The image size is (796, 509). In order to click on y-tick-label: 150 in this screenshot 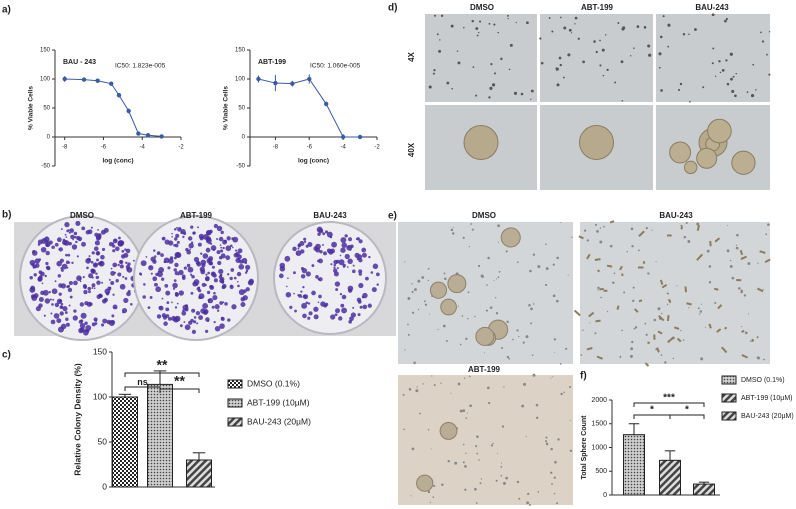, I will do `click(100, 351)`.